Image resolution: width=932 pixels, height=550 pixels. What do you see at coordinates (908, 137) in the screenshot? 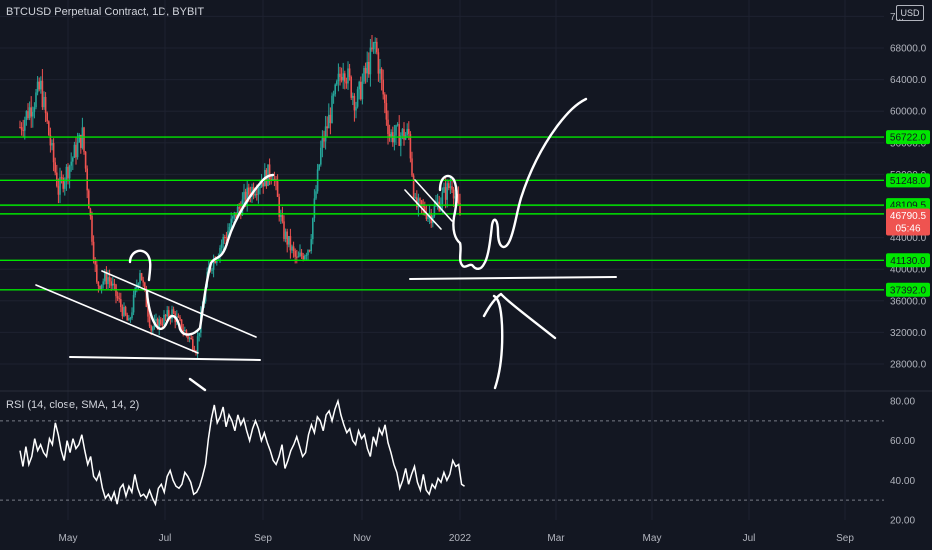
I see `level-price-label: 56722.0` at bounding box center [908, 137].